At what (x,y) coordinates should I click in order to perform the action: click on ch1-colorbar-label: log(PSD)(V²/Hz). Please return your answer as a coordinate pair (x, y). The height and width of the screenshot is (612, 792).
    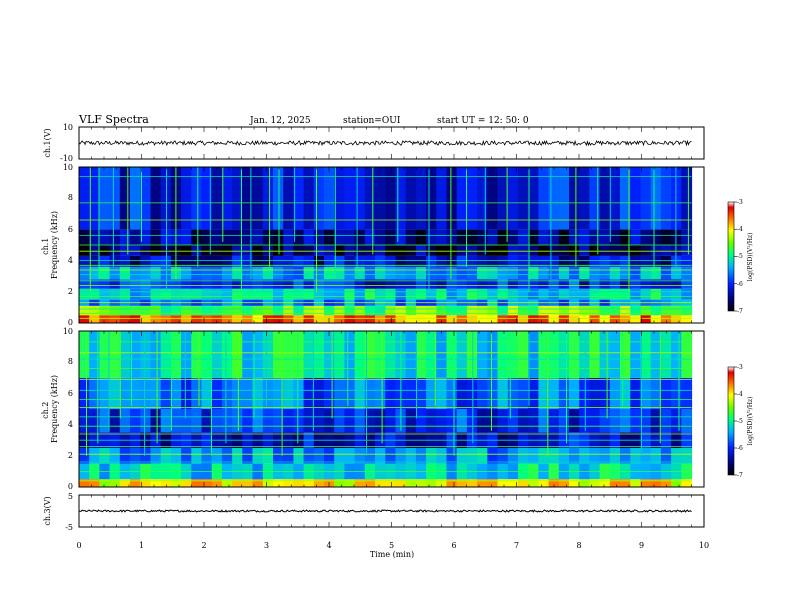
    Looking at the image, I should click on (750, 257).